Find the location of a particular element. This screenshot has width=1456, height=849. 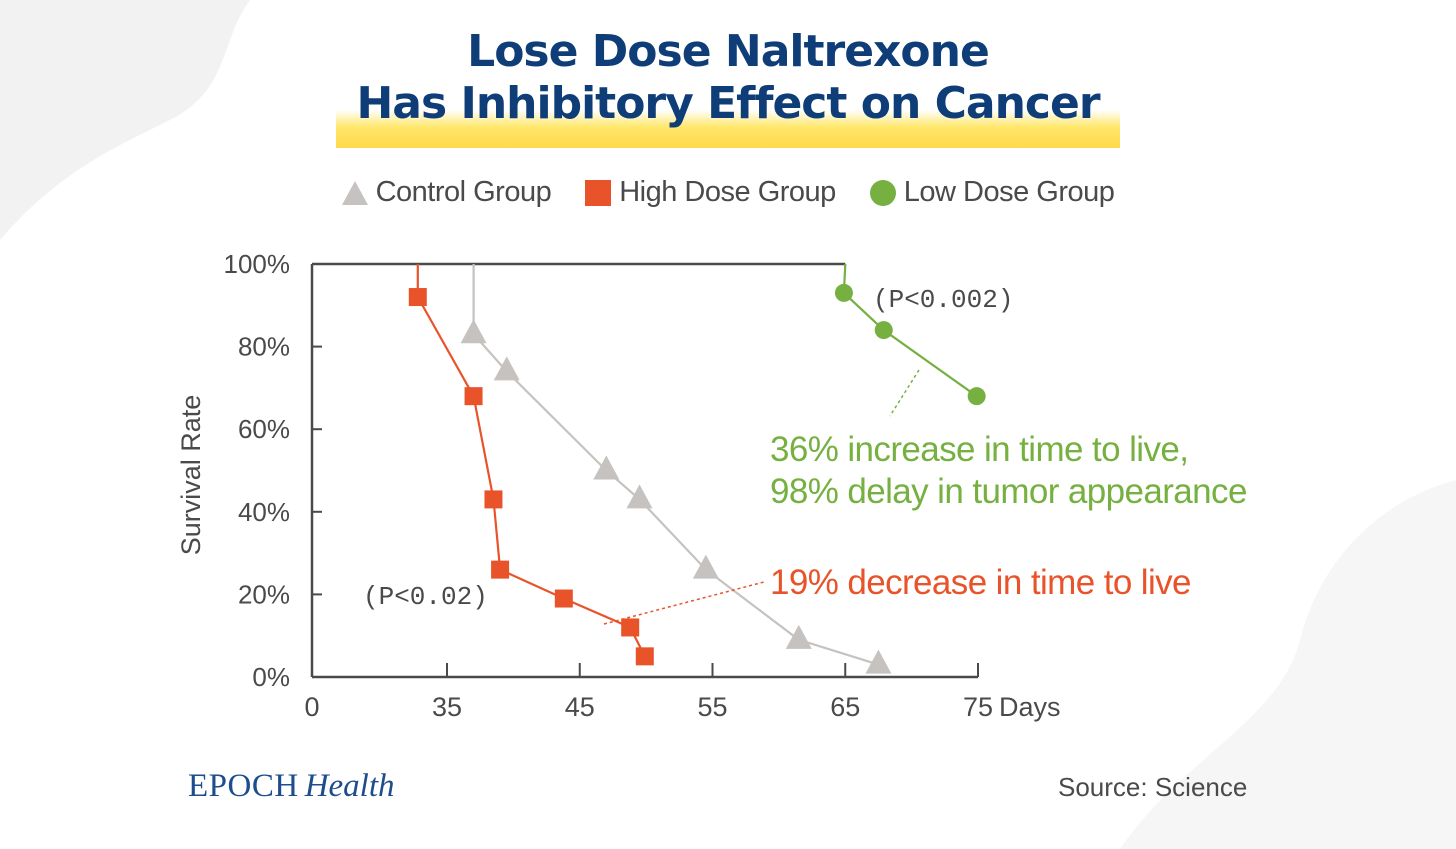

series-line-low-dose-group is located at coordinates (910, 330).